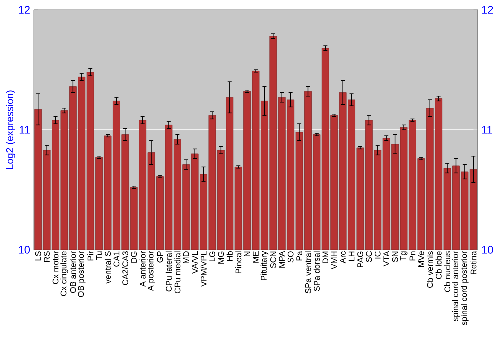 This screenshot has height=350, width=500. I want to click on x-tick-label: VPM/VPL, so click(203, 269).